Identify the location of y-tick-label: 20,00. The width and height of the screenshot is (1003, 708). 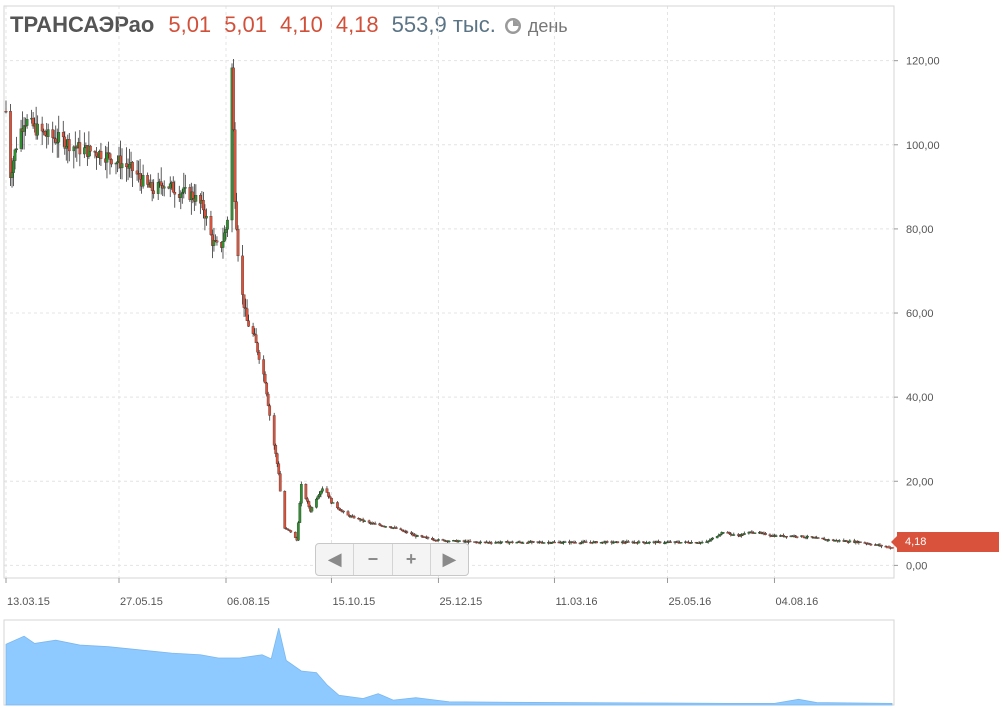
(920, 482).